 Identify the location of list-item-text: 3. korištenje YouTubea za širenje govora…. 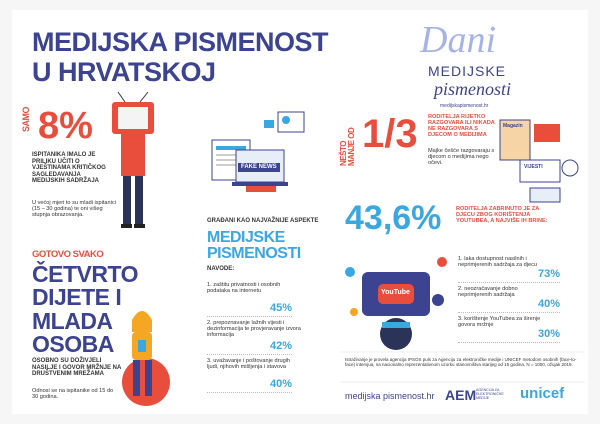
(499, 322).